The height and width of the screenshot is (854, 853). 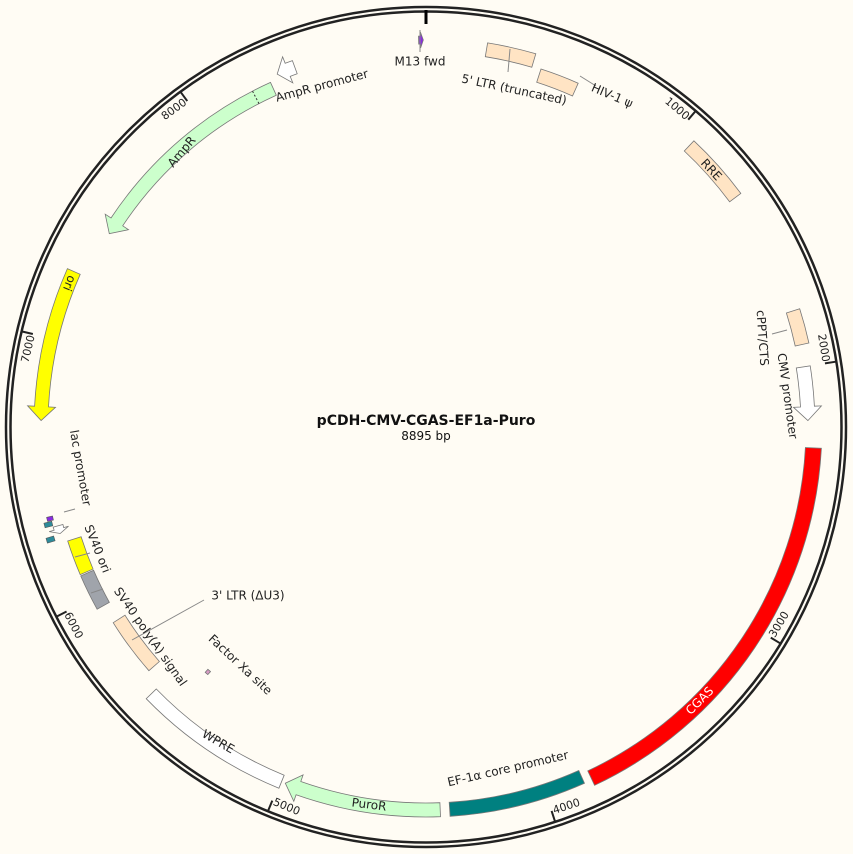 I want to click on feature-rre, so click(x=712, y=171).